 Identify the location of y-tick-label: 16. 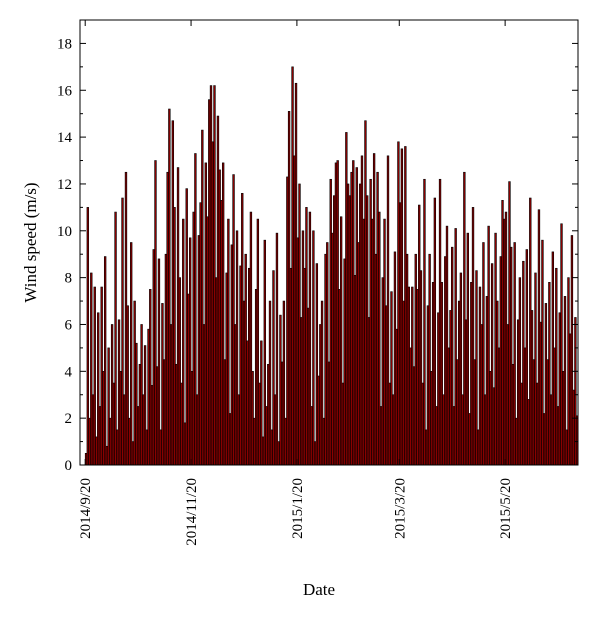
(65, 91).